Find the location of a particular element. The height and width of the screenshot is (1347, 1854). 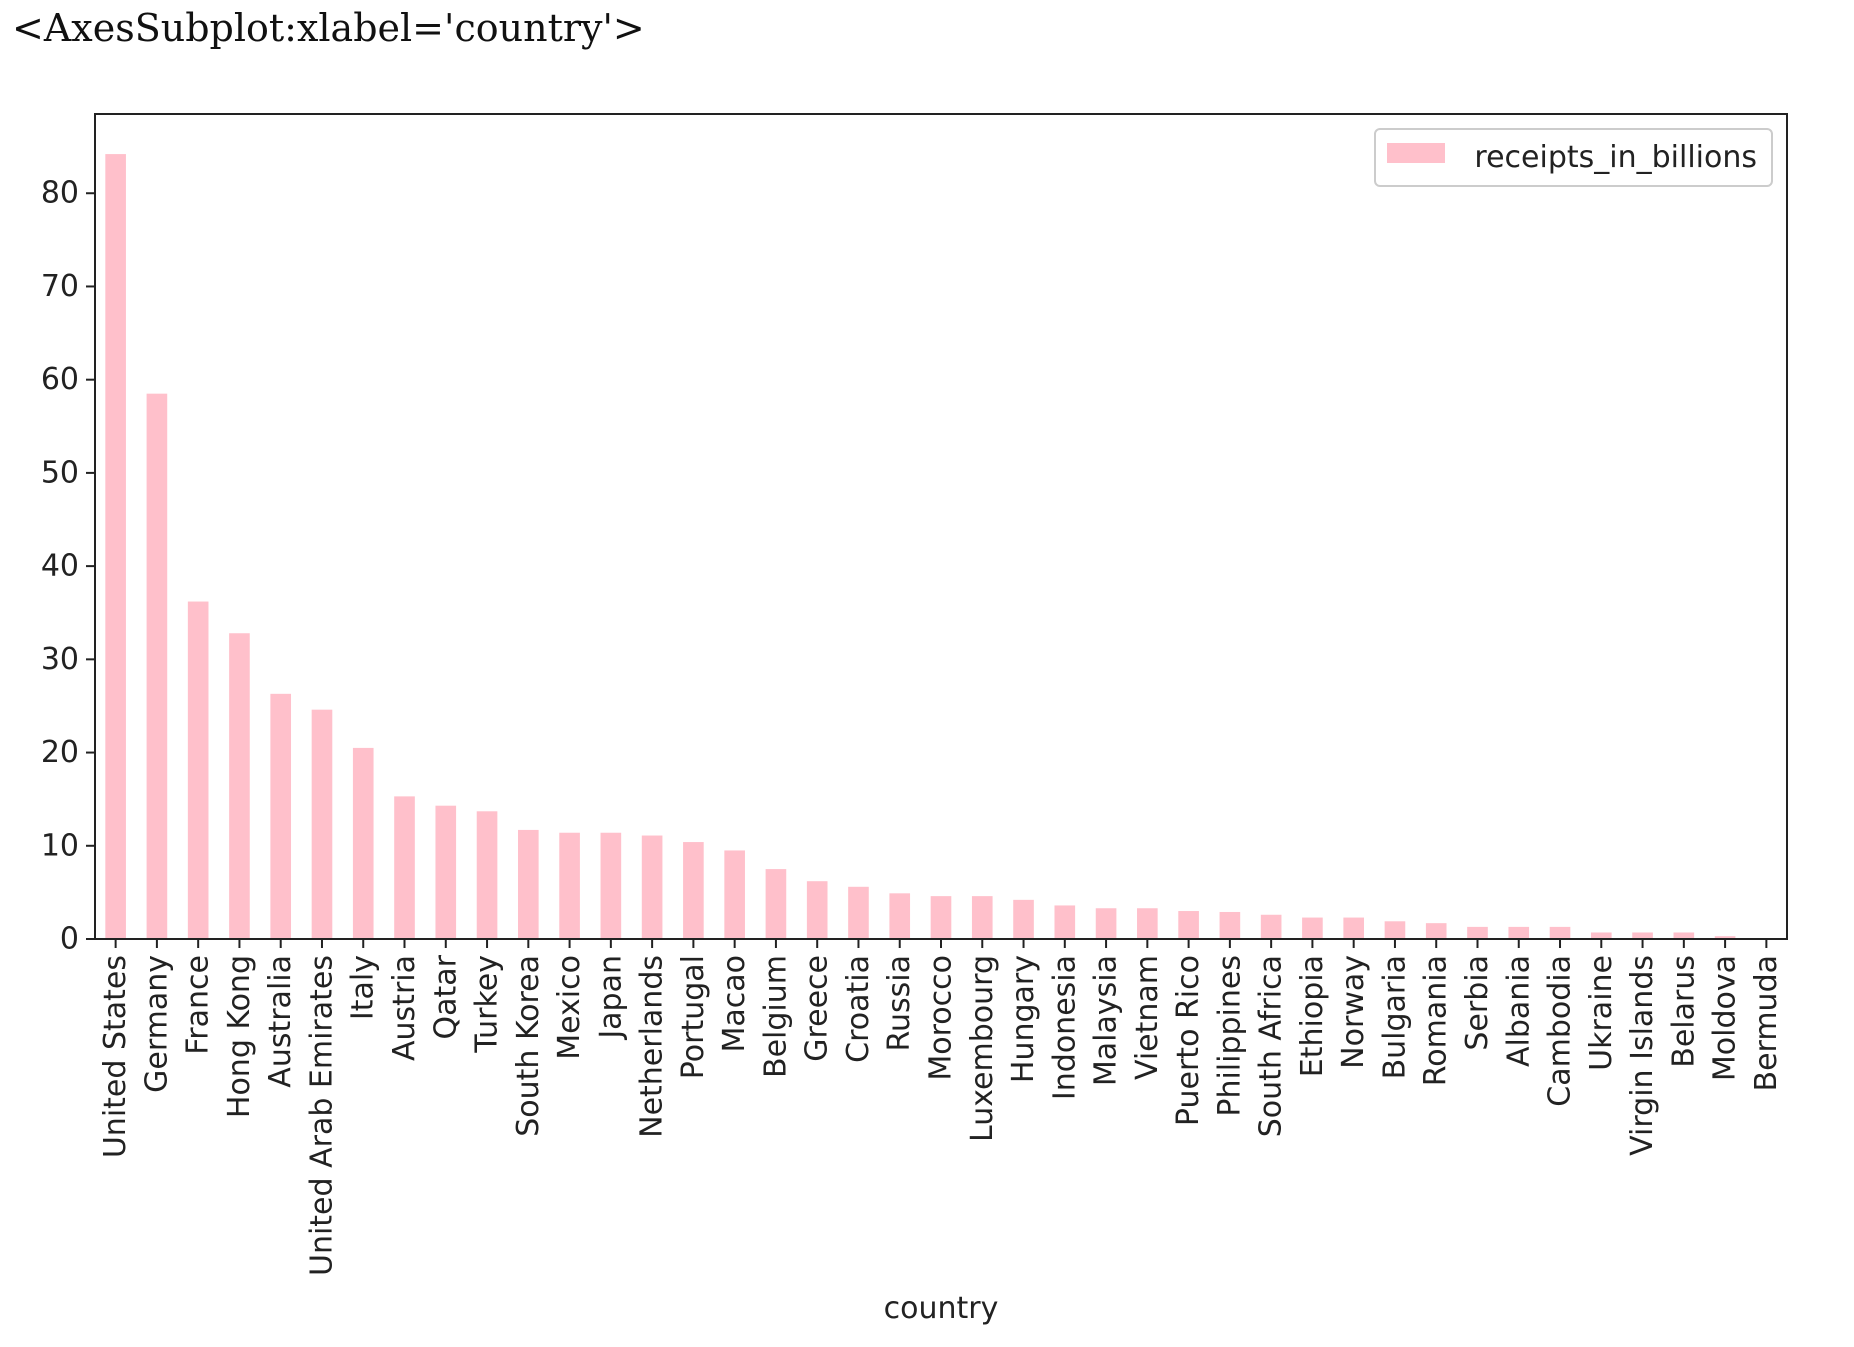

x-tick-label: Luxembourg is located at coordinates (982, 1048).